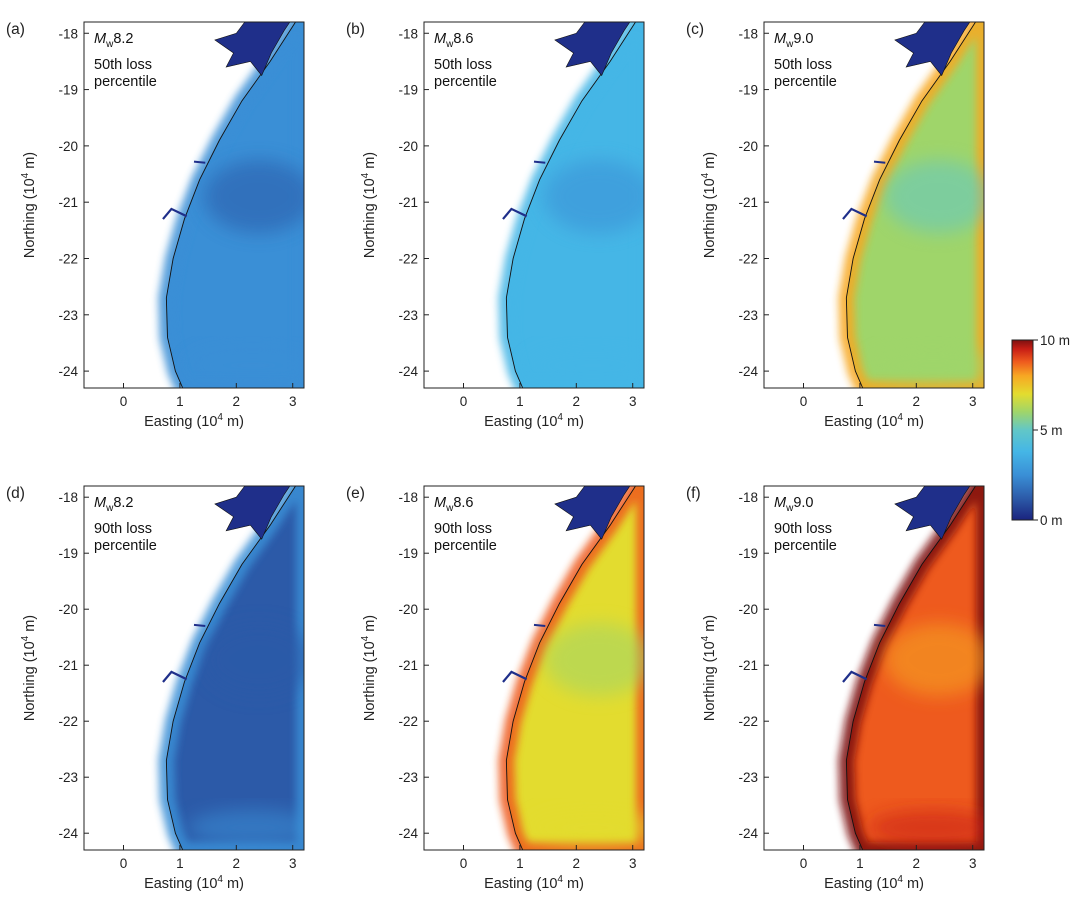 The width and height of the screenshot is (1073, 899). I want to click on y-tick-label: -18, so click(68, 497).